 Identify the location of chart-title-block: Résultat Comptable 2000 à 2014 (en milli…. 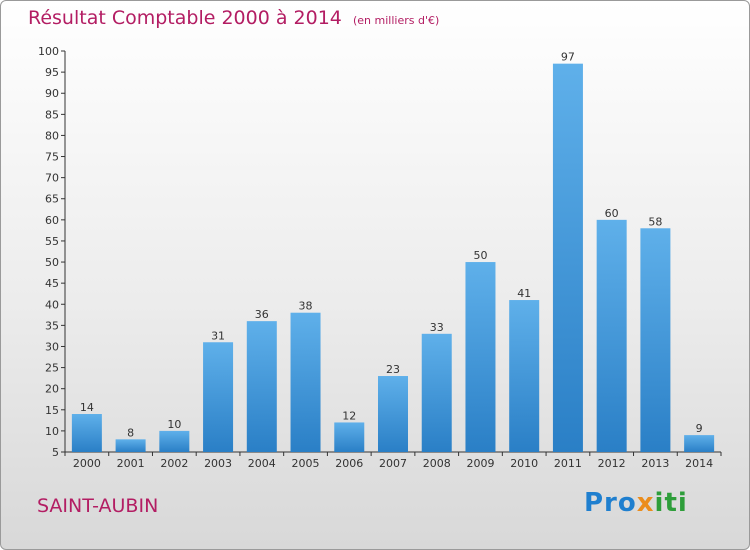
(233, 18).